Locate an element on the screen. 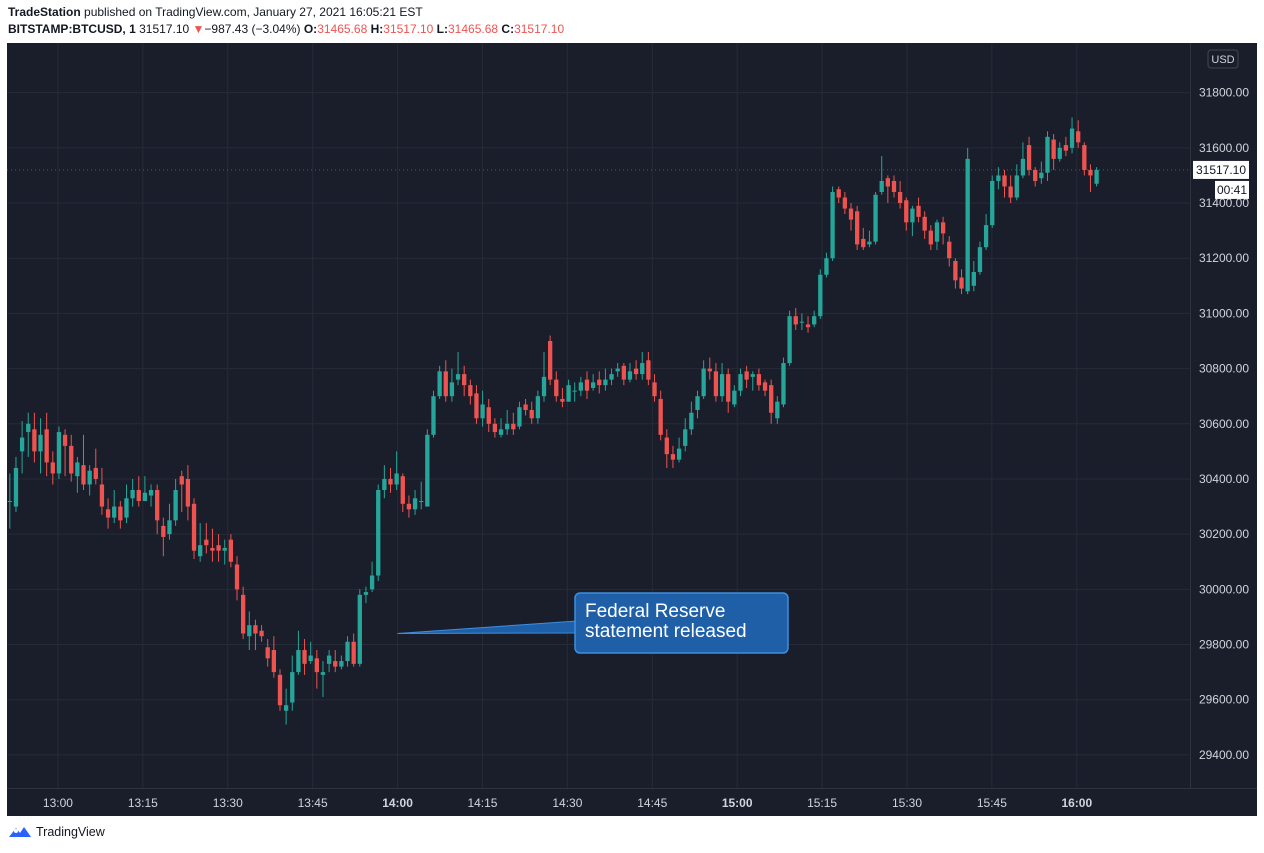 This screenshot has width=1264, height=853. x-tick-label: 13:15 is located at coordinates (143, 803).